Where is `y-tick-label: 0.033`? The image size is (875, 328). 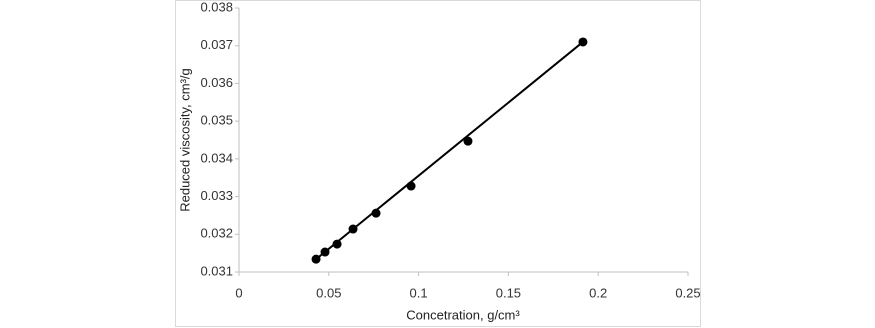
y-tick-label: 0.033 is located at coordinates (216, 195).